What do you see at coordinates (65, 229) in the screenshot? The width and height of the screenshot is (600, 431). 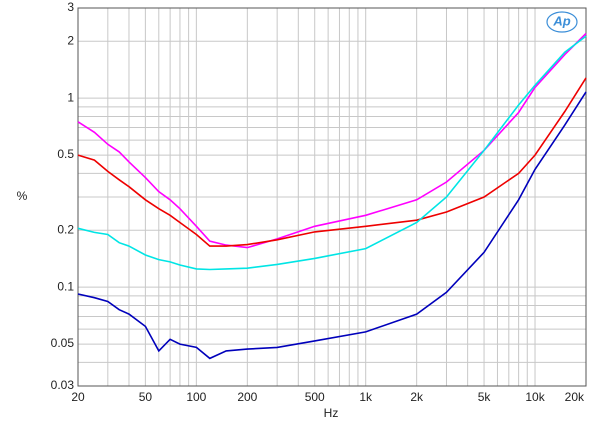 I see `y-tick-label: 0.2` at bounding box center [65, 229].